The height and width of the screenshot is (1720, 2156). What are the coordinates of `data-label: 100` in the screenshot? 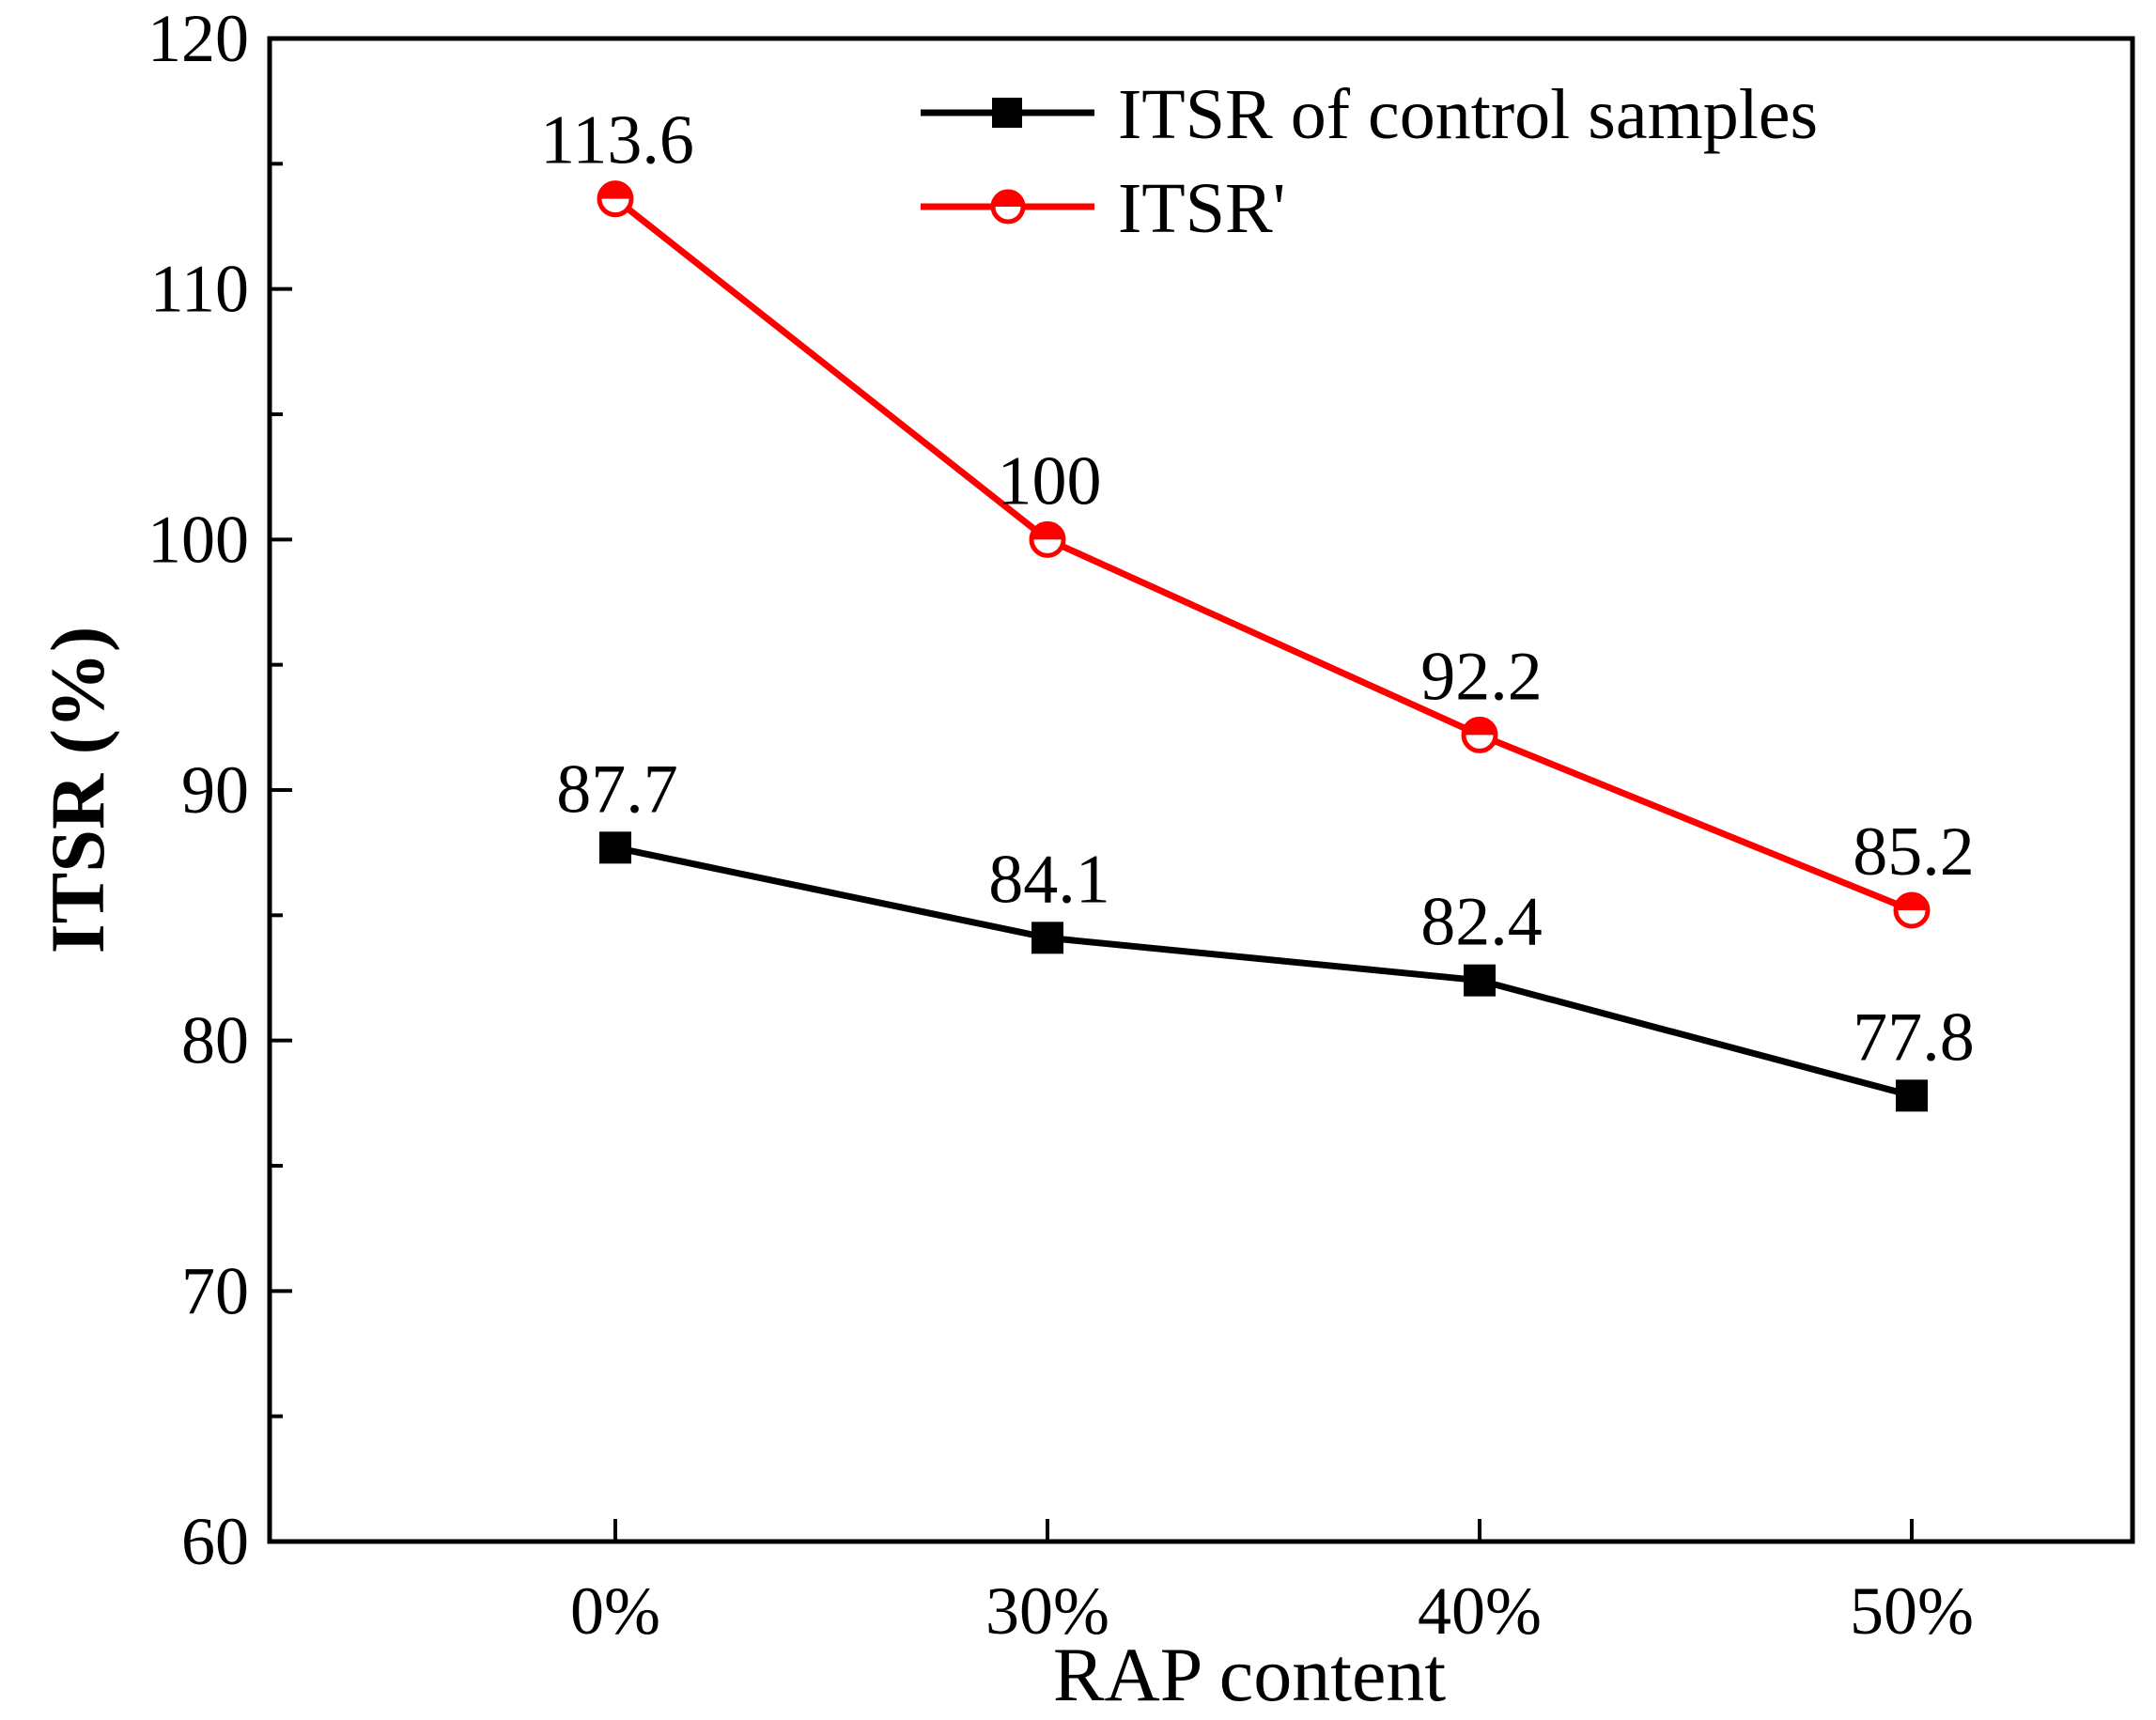 It's located at (1050, 480).